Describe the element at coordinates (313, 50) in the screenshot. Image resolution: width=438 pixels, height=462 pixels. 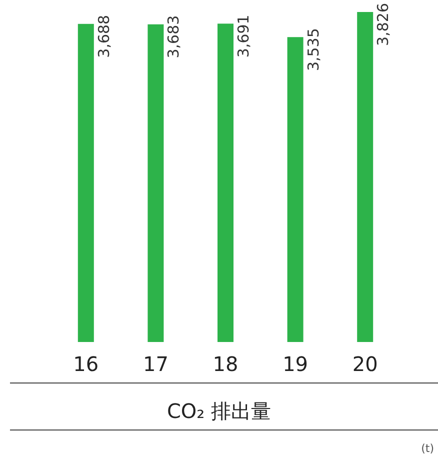
I see `data-label: 3,535` at that location.